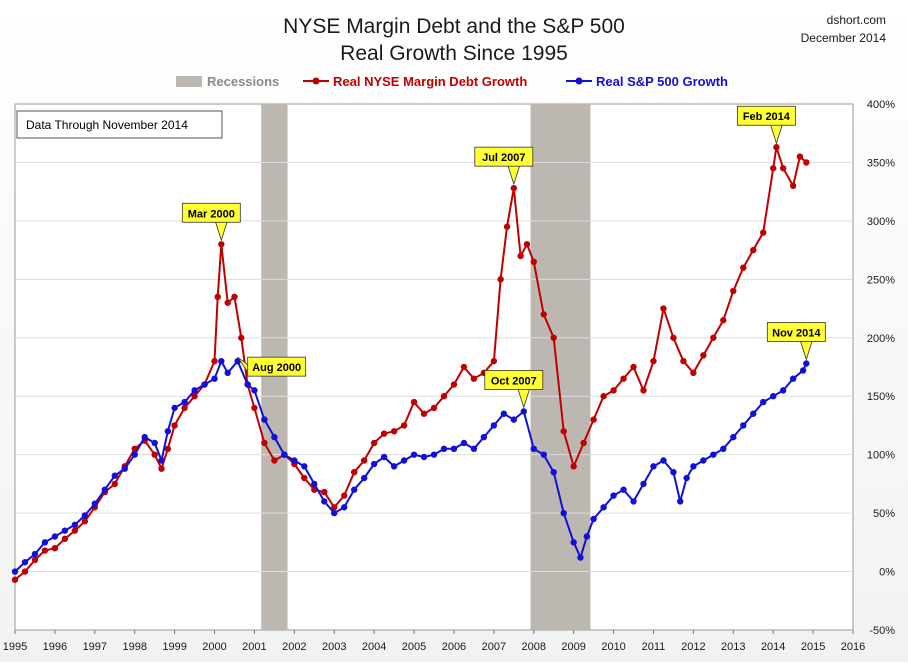 Image resolution: width=908 pixels, height=667 pixels. Describe the element at coordinates (881, 397) in the screenshot. I see `y-tick-label: 150%` at that location.